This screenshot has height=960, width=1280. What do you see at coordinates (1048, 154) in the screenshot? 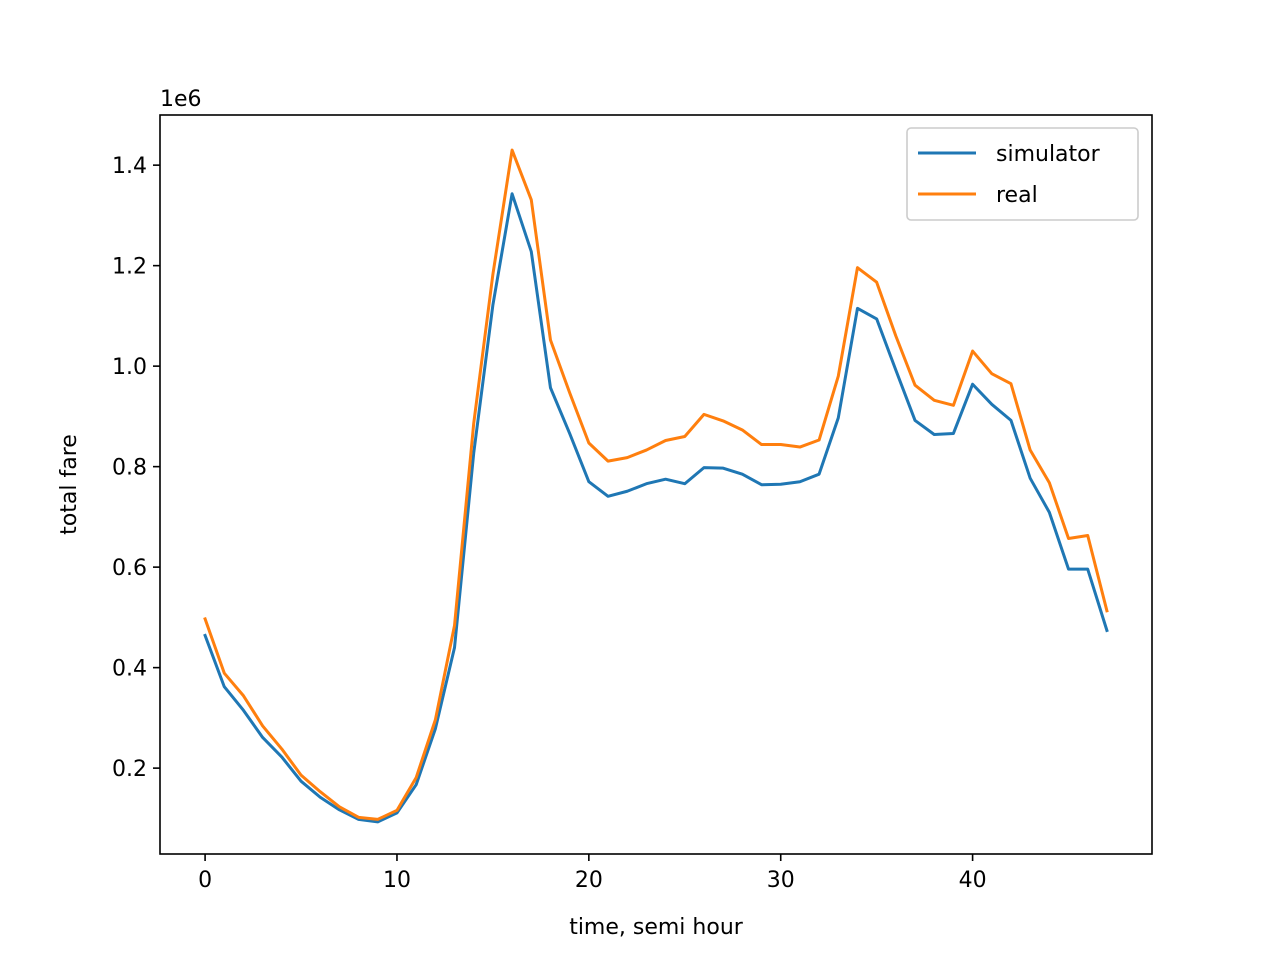
I see `legend-label-simulator: simulator` at bounding box center [1048, 154].